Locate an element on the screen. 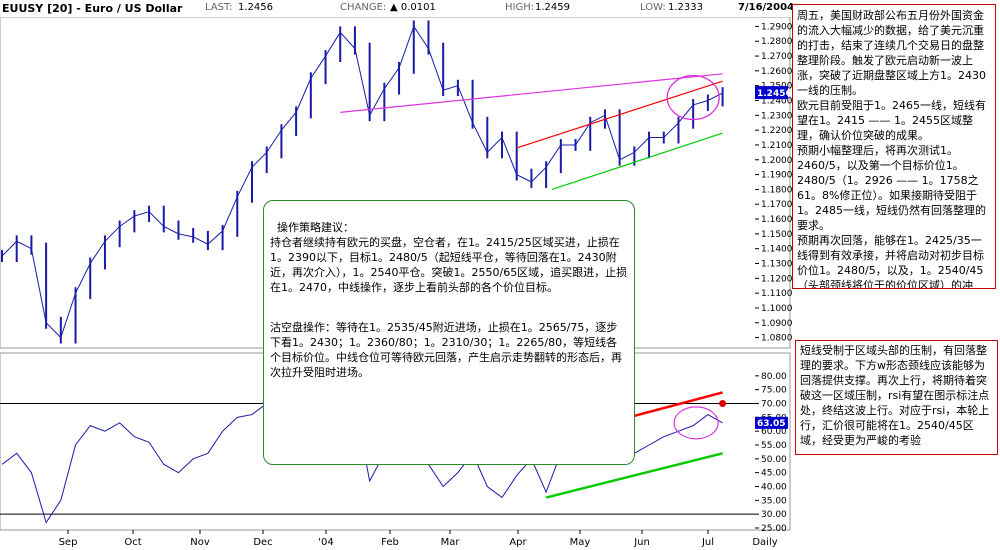  last-price-marker is located at coordinates (771, 93).